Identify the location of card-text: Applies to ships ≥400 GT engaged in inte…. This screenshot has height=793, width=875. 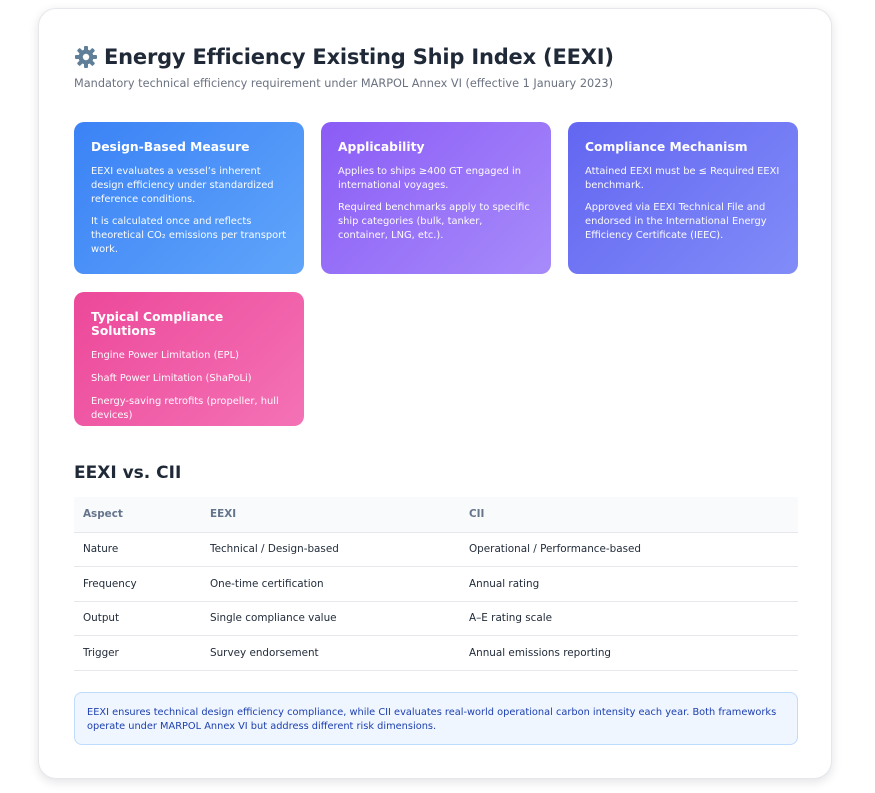
(430, 178).